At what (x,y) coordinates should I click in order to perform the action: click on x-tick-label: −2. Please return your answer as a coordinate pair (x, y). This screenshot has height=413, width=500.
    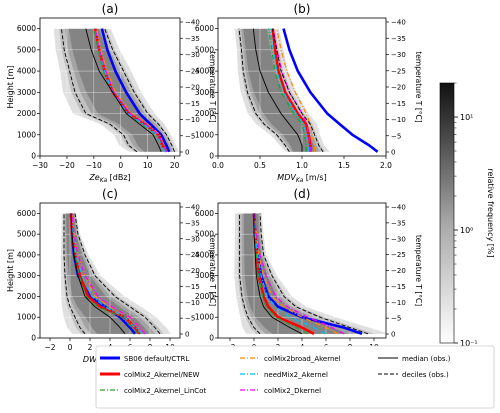
    Looking at the image, I should click on (49, 347).